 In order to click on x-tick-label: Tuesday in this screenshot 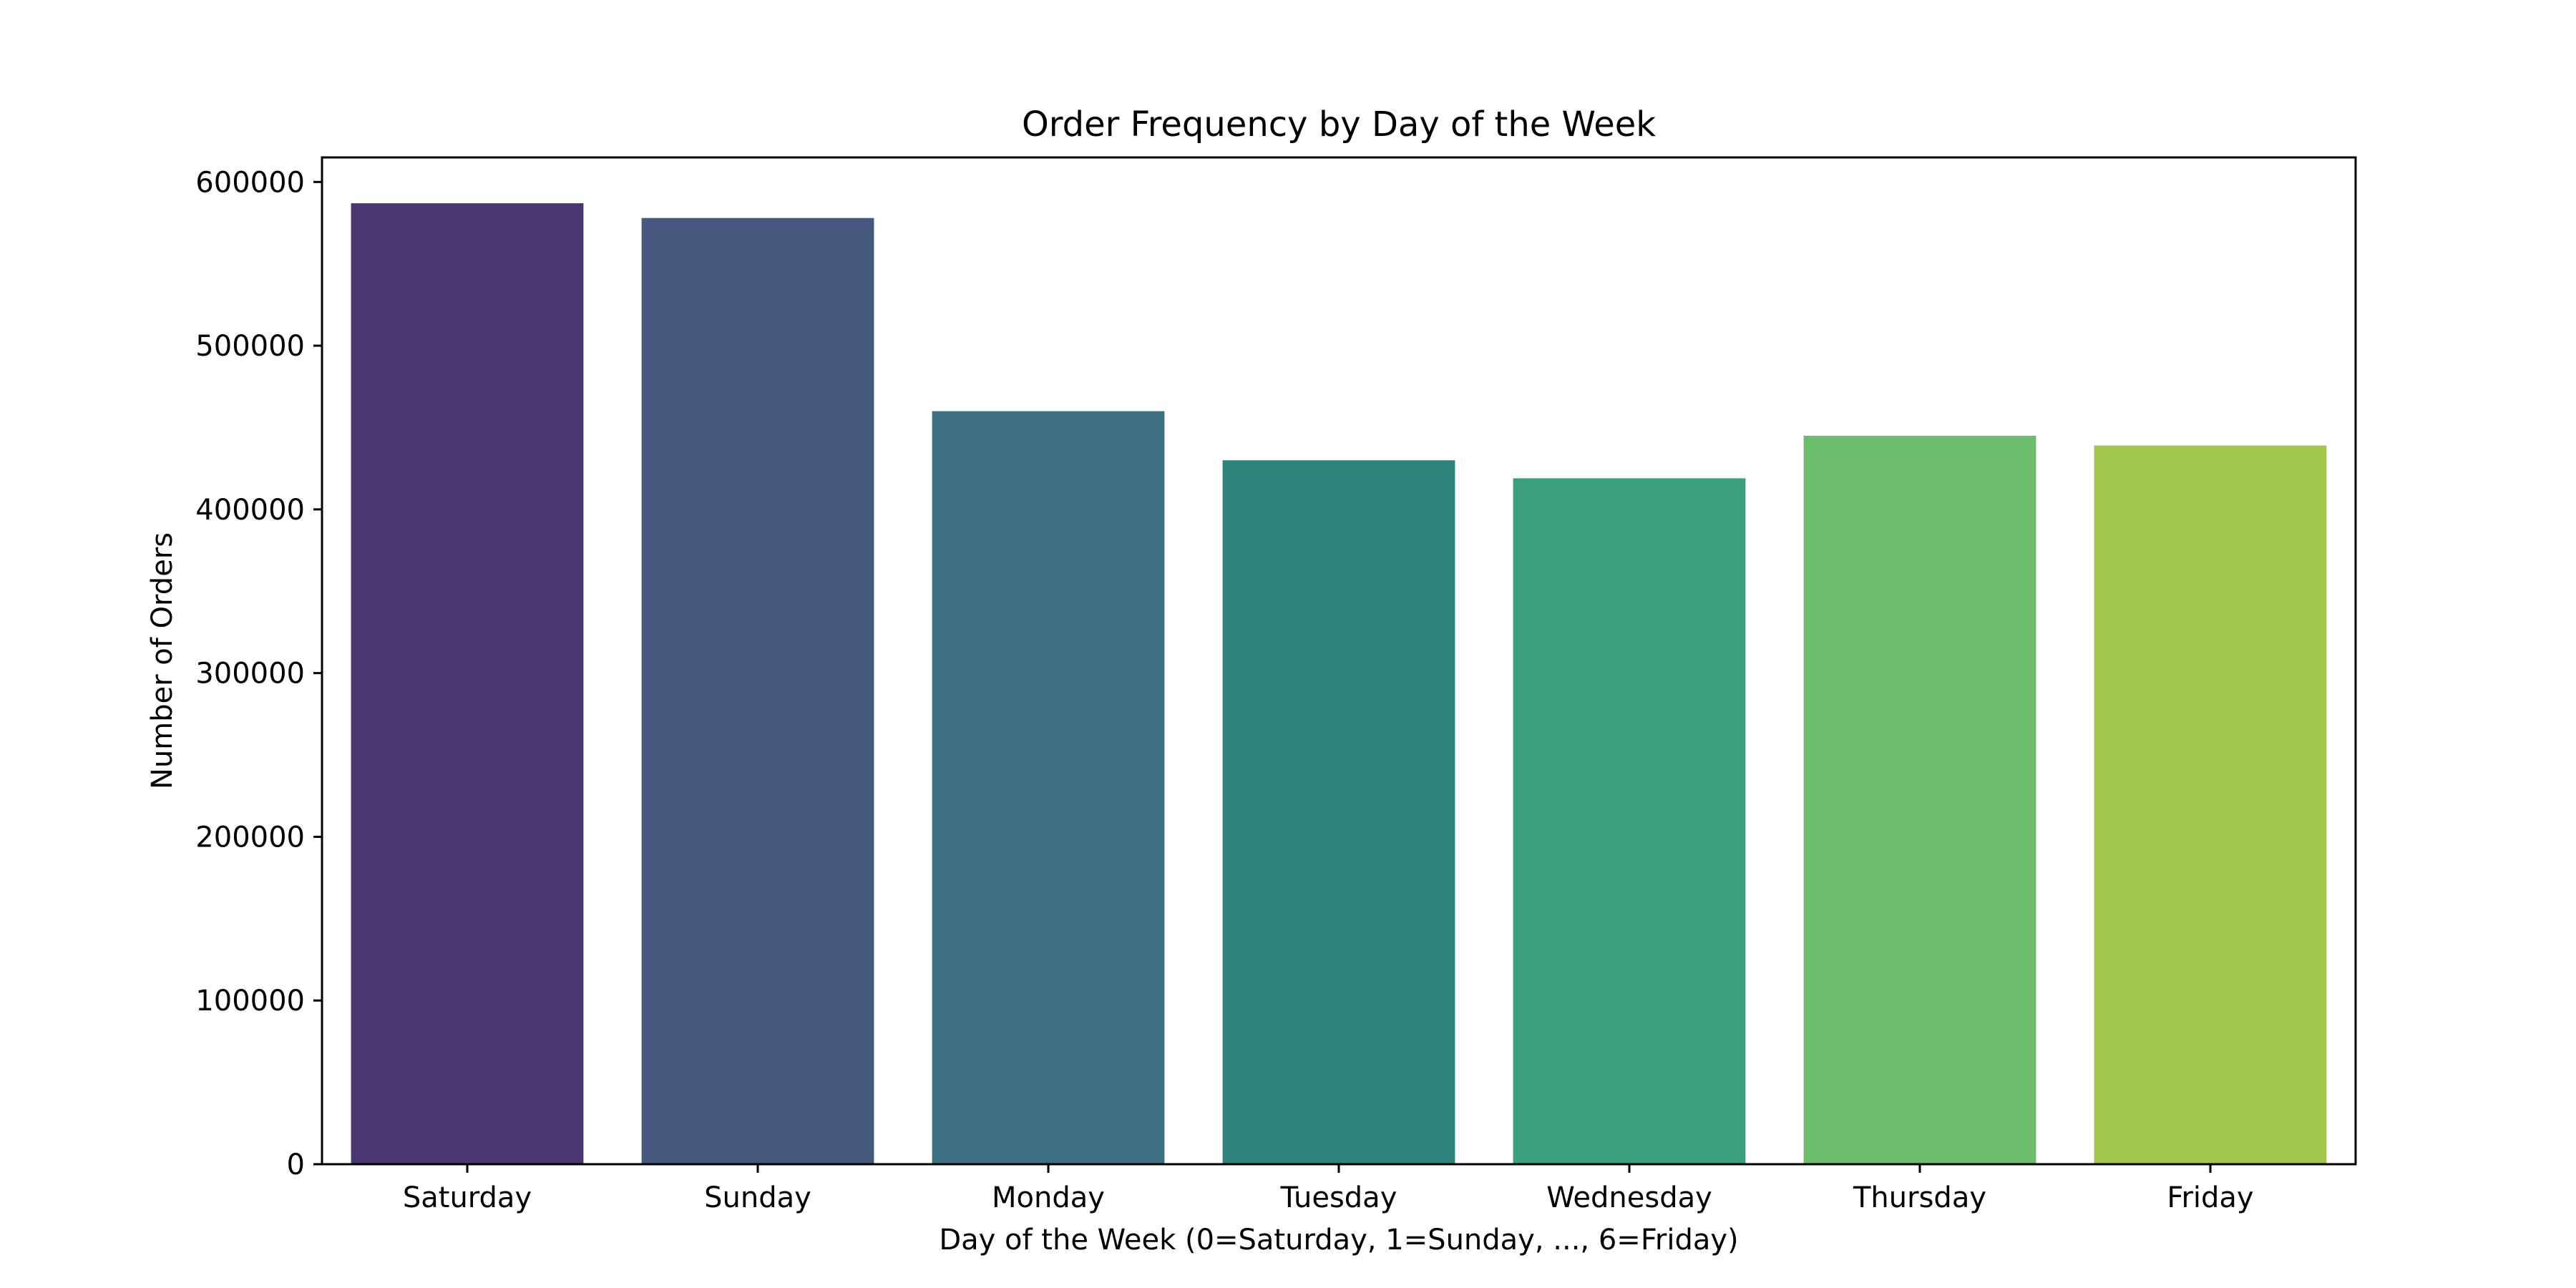, I will do `click(1338, 1197)`.